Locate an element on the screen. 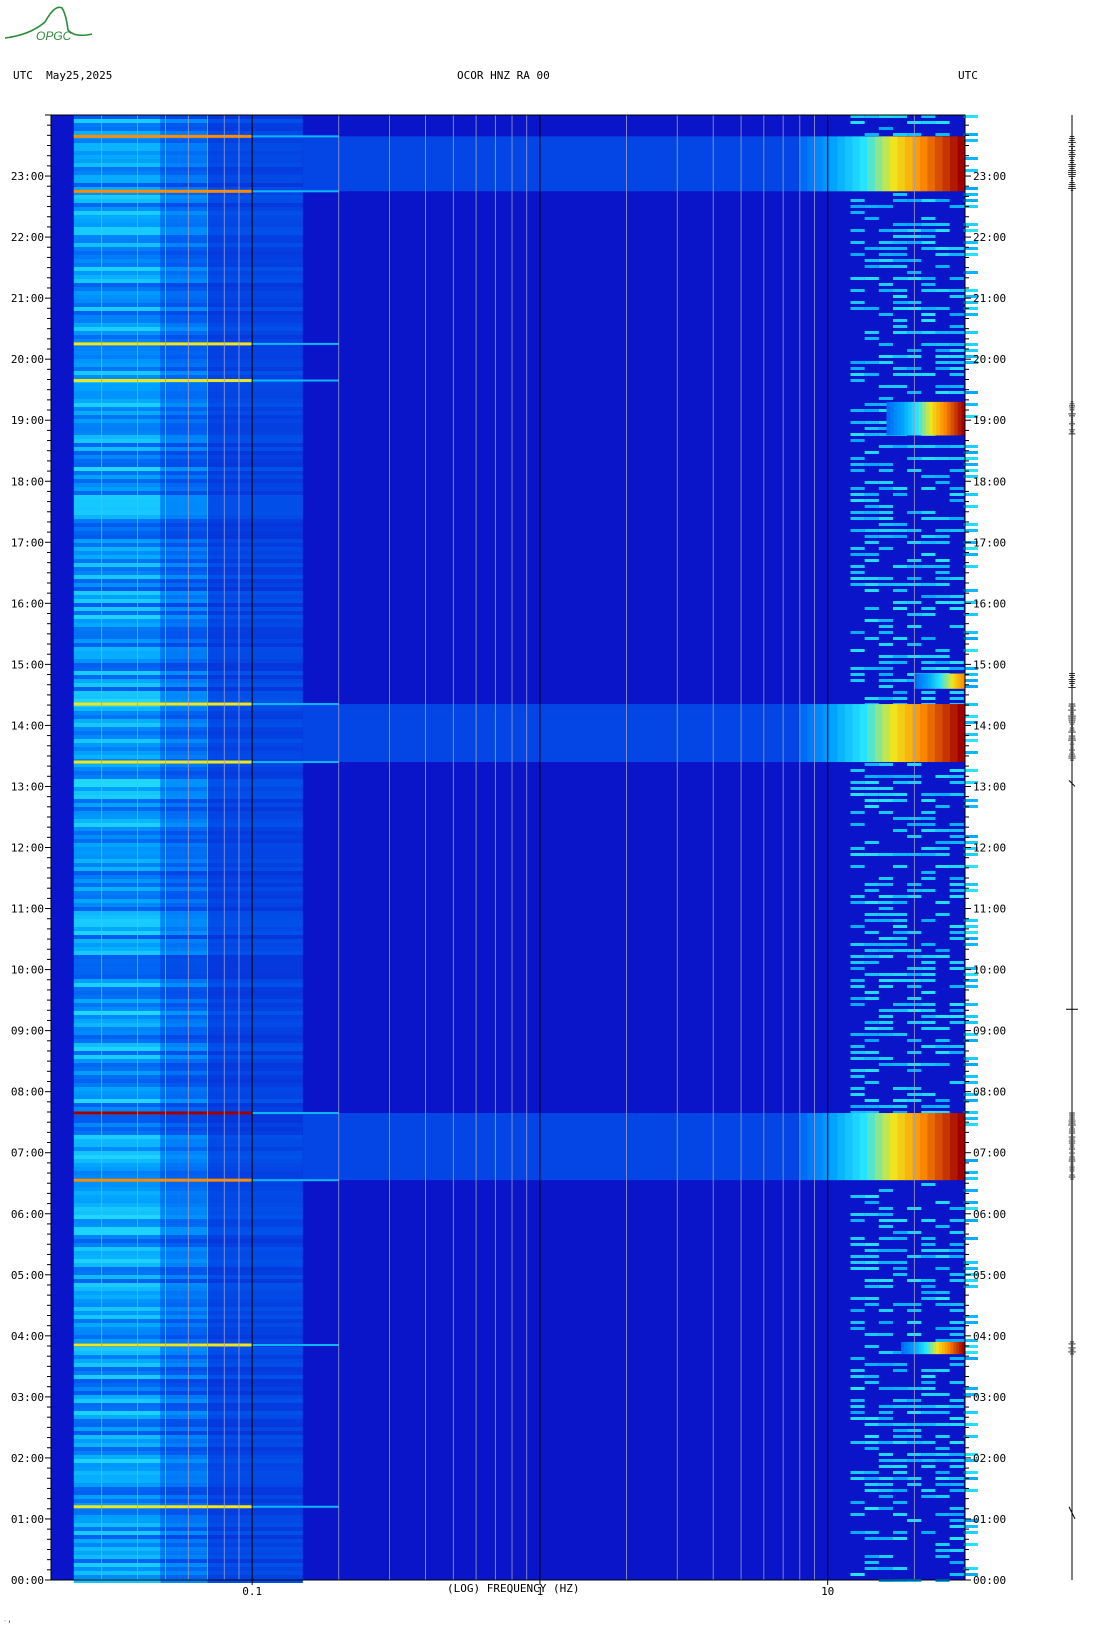  logo-text: OPGC is located at coordinates (54, 36).